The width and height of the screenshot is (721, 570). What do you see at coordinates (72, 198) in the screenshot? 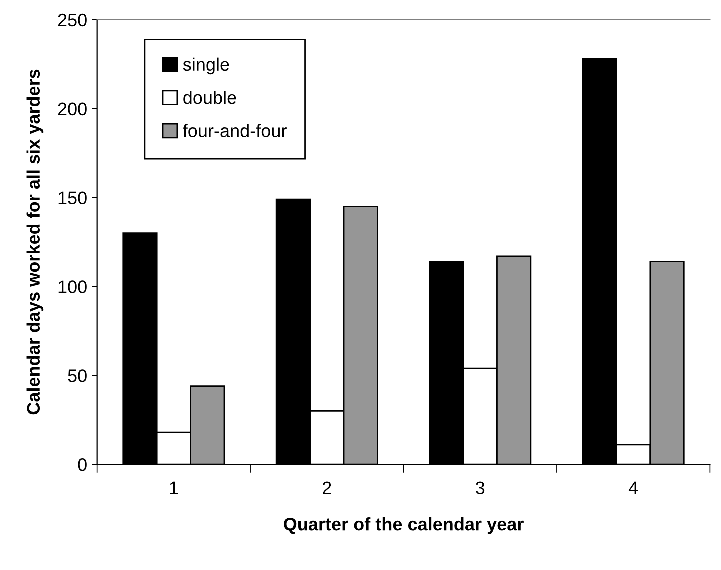
I see `y-tick-label: 150` at bounding box center [72, 198].